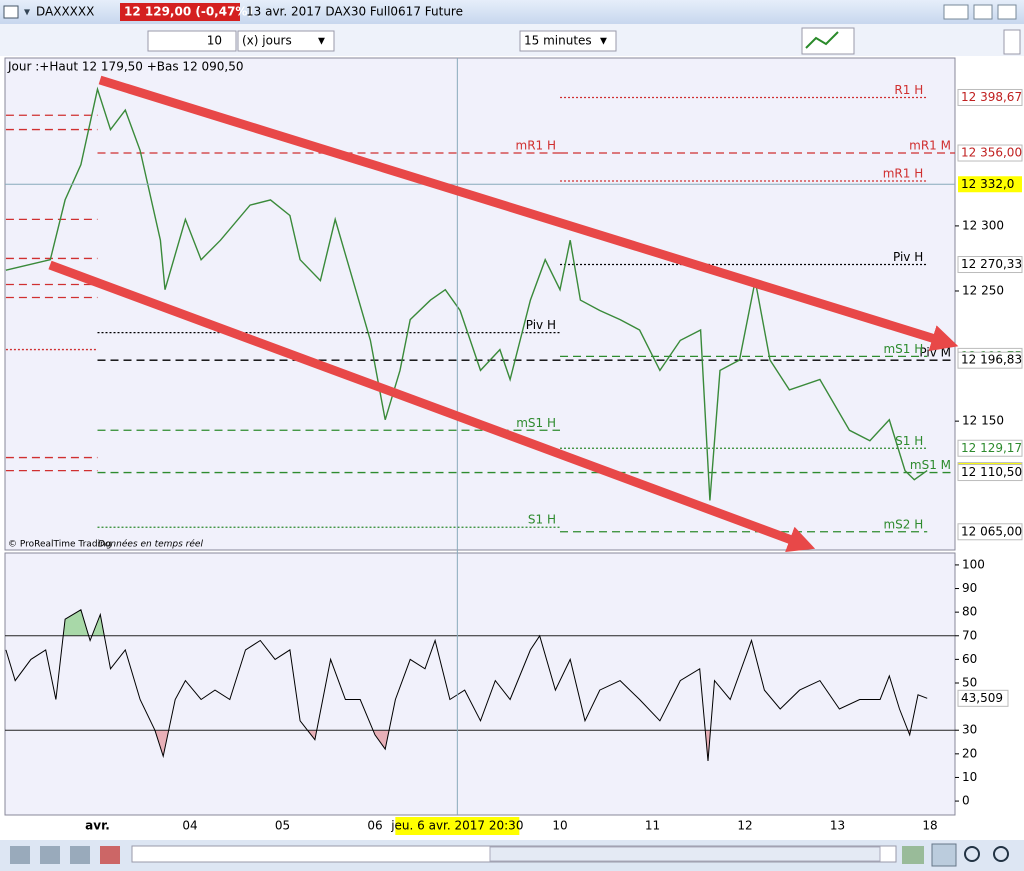 The height and width of the screenshot is (871, 1024). I want to click on x-tick-label: 10, so click(559, 826).